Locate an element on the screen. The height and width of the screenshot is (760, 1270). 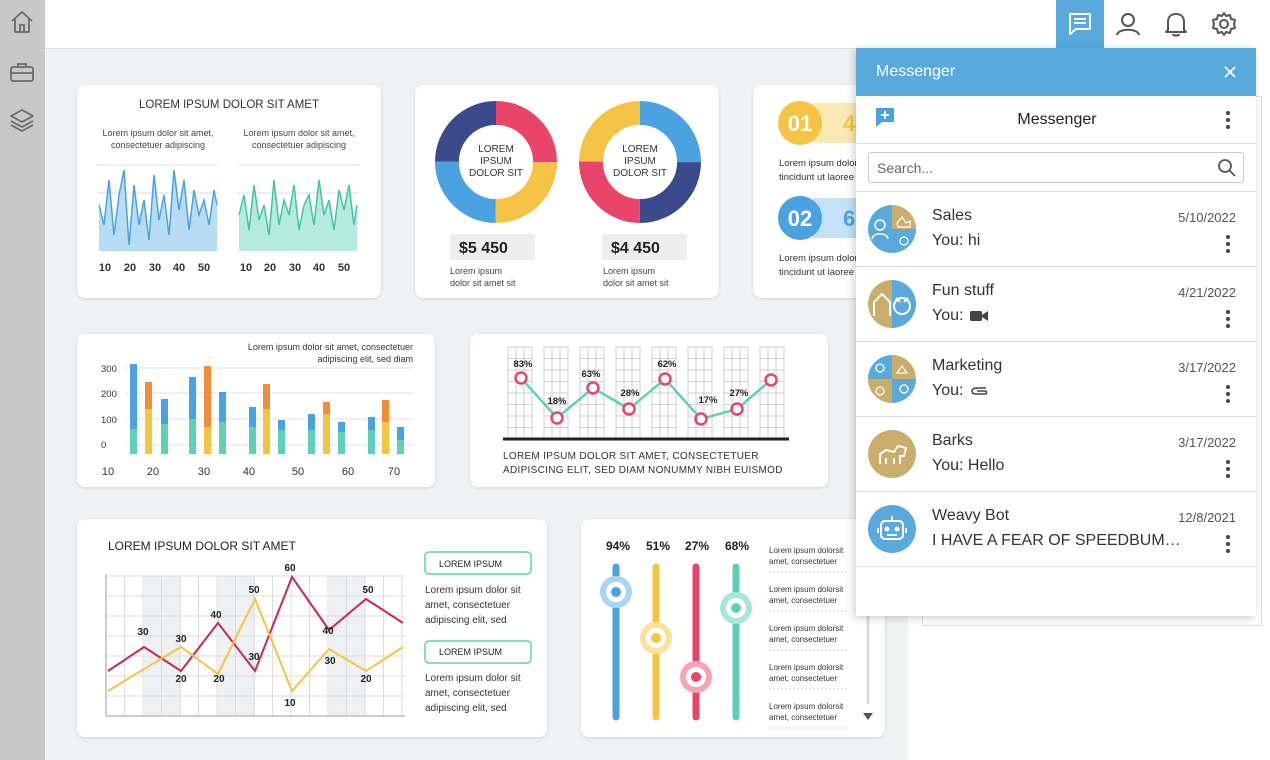
conversation-sales: Sales 5/10/2022 You: hi is located at coordinates (1056, 229).